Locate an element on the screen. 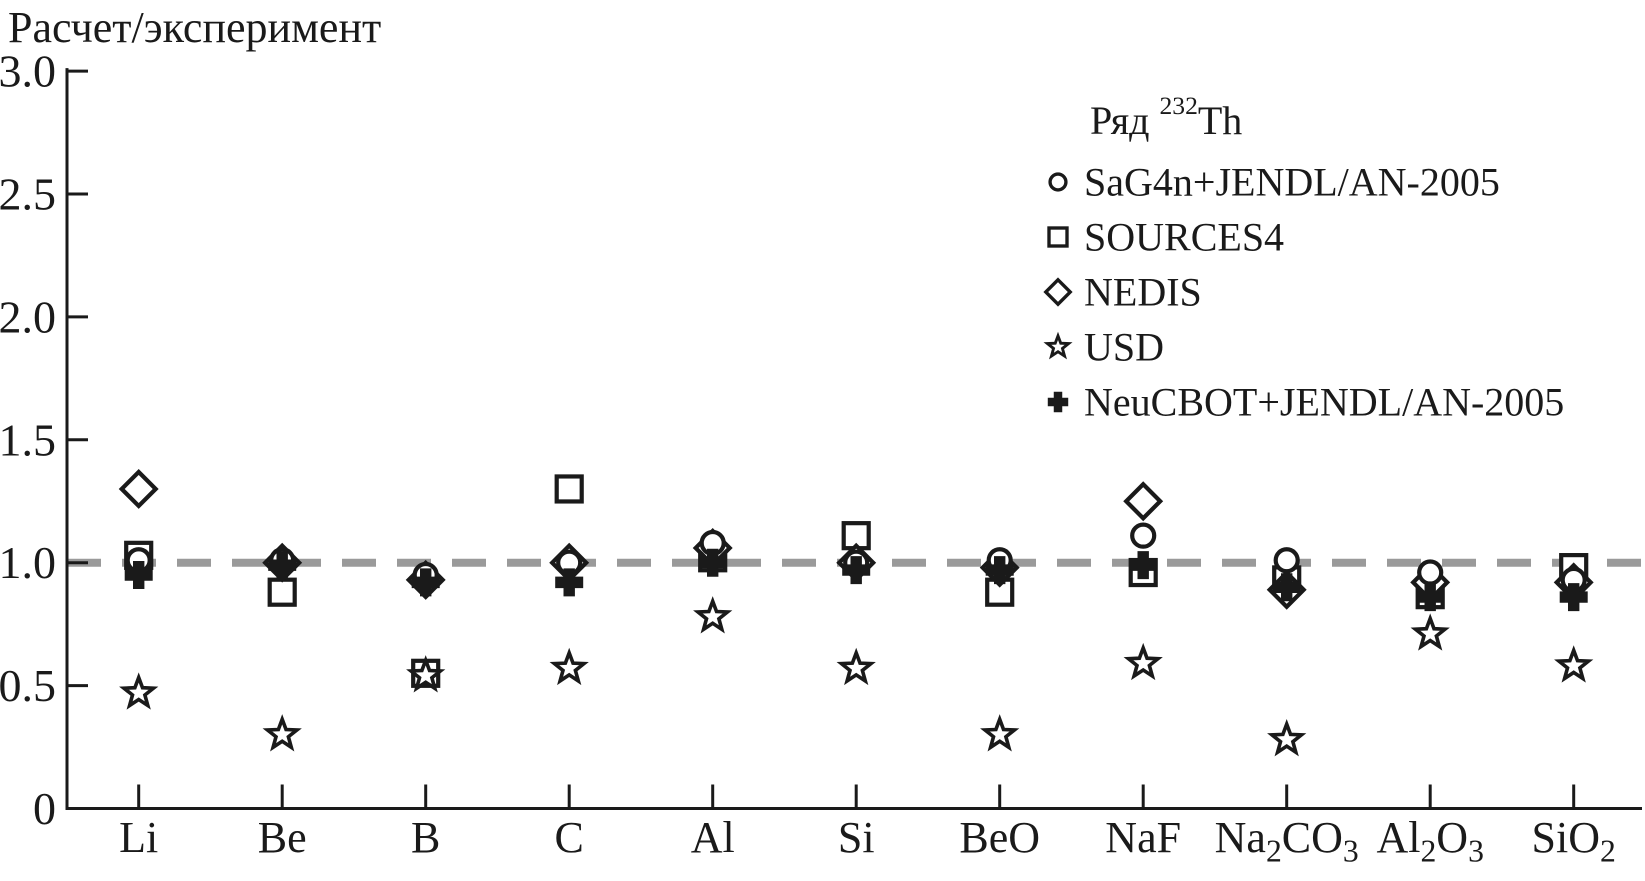  y-axis-tick-label: 1.5 is located at coordinates (28, 439).